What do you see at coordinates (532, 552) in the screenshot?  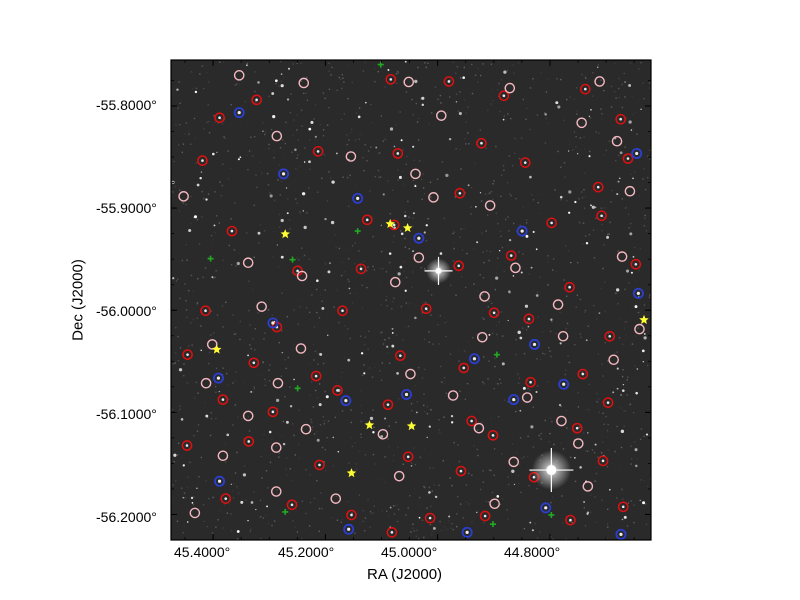 I see `x-tick-label: 44.8000°` at bounding box center [532, 552].